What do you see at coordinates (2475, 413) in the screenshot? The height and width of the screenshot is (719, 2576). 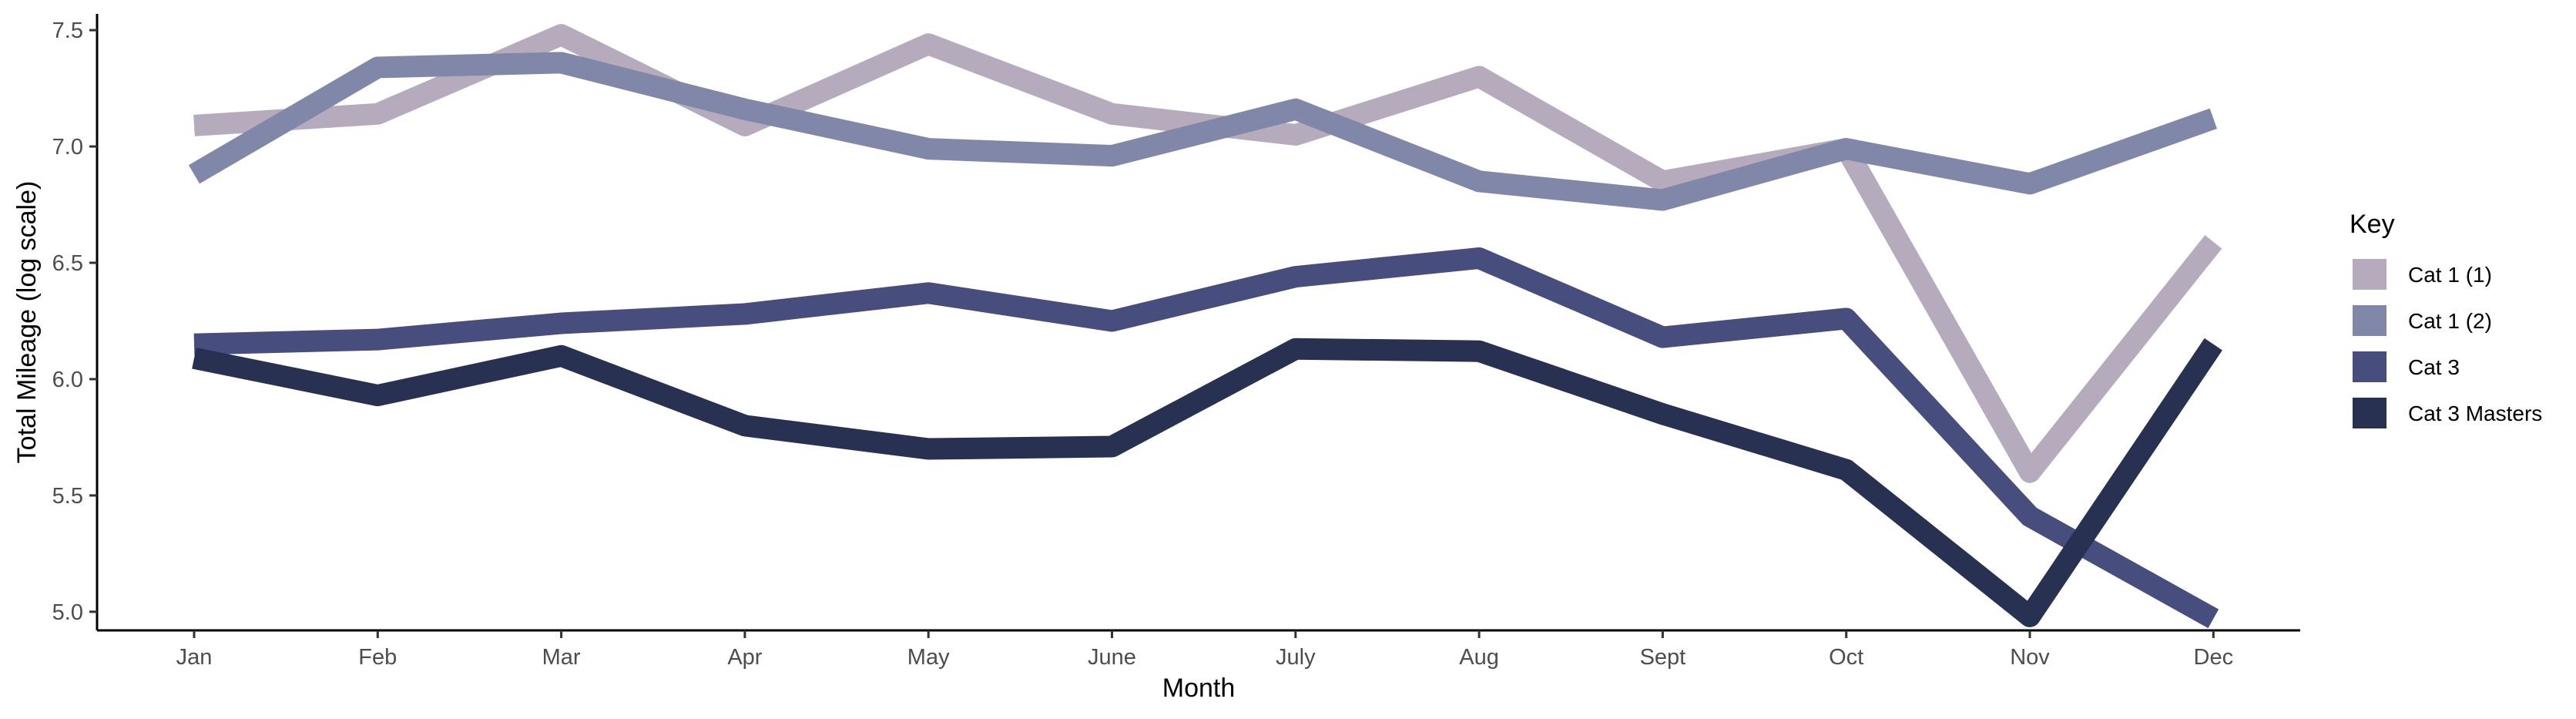 I see `legend-label: Cat 3 Masters` at bounding box center [2475, 413].